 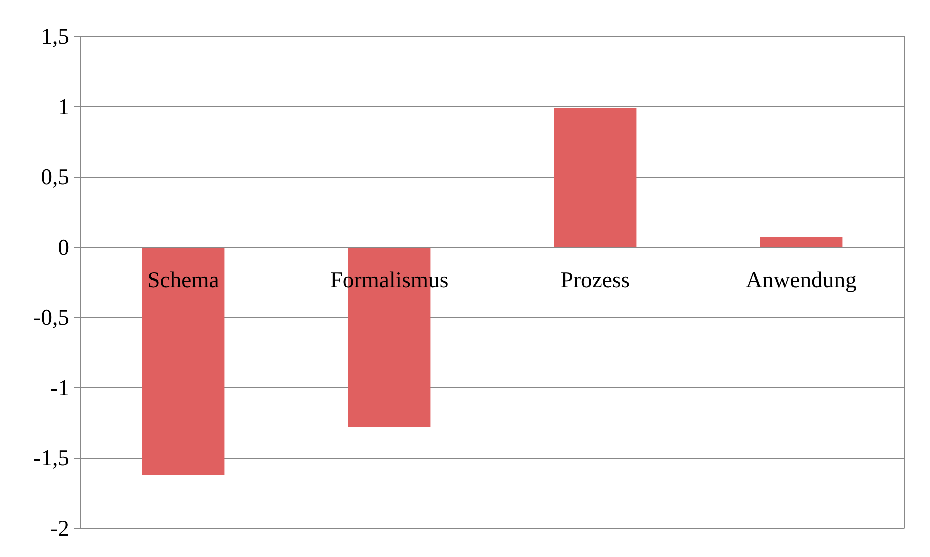 I want to click on x-tick-label: Anwendung, so click(x=801, y=279).